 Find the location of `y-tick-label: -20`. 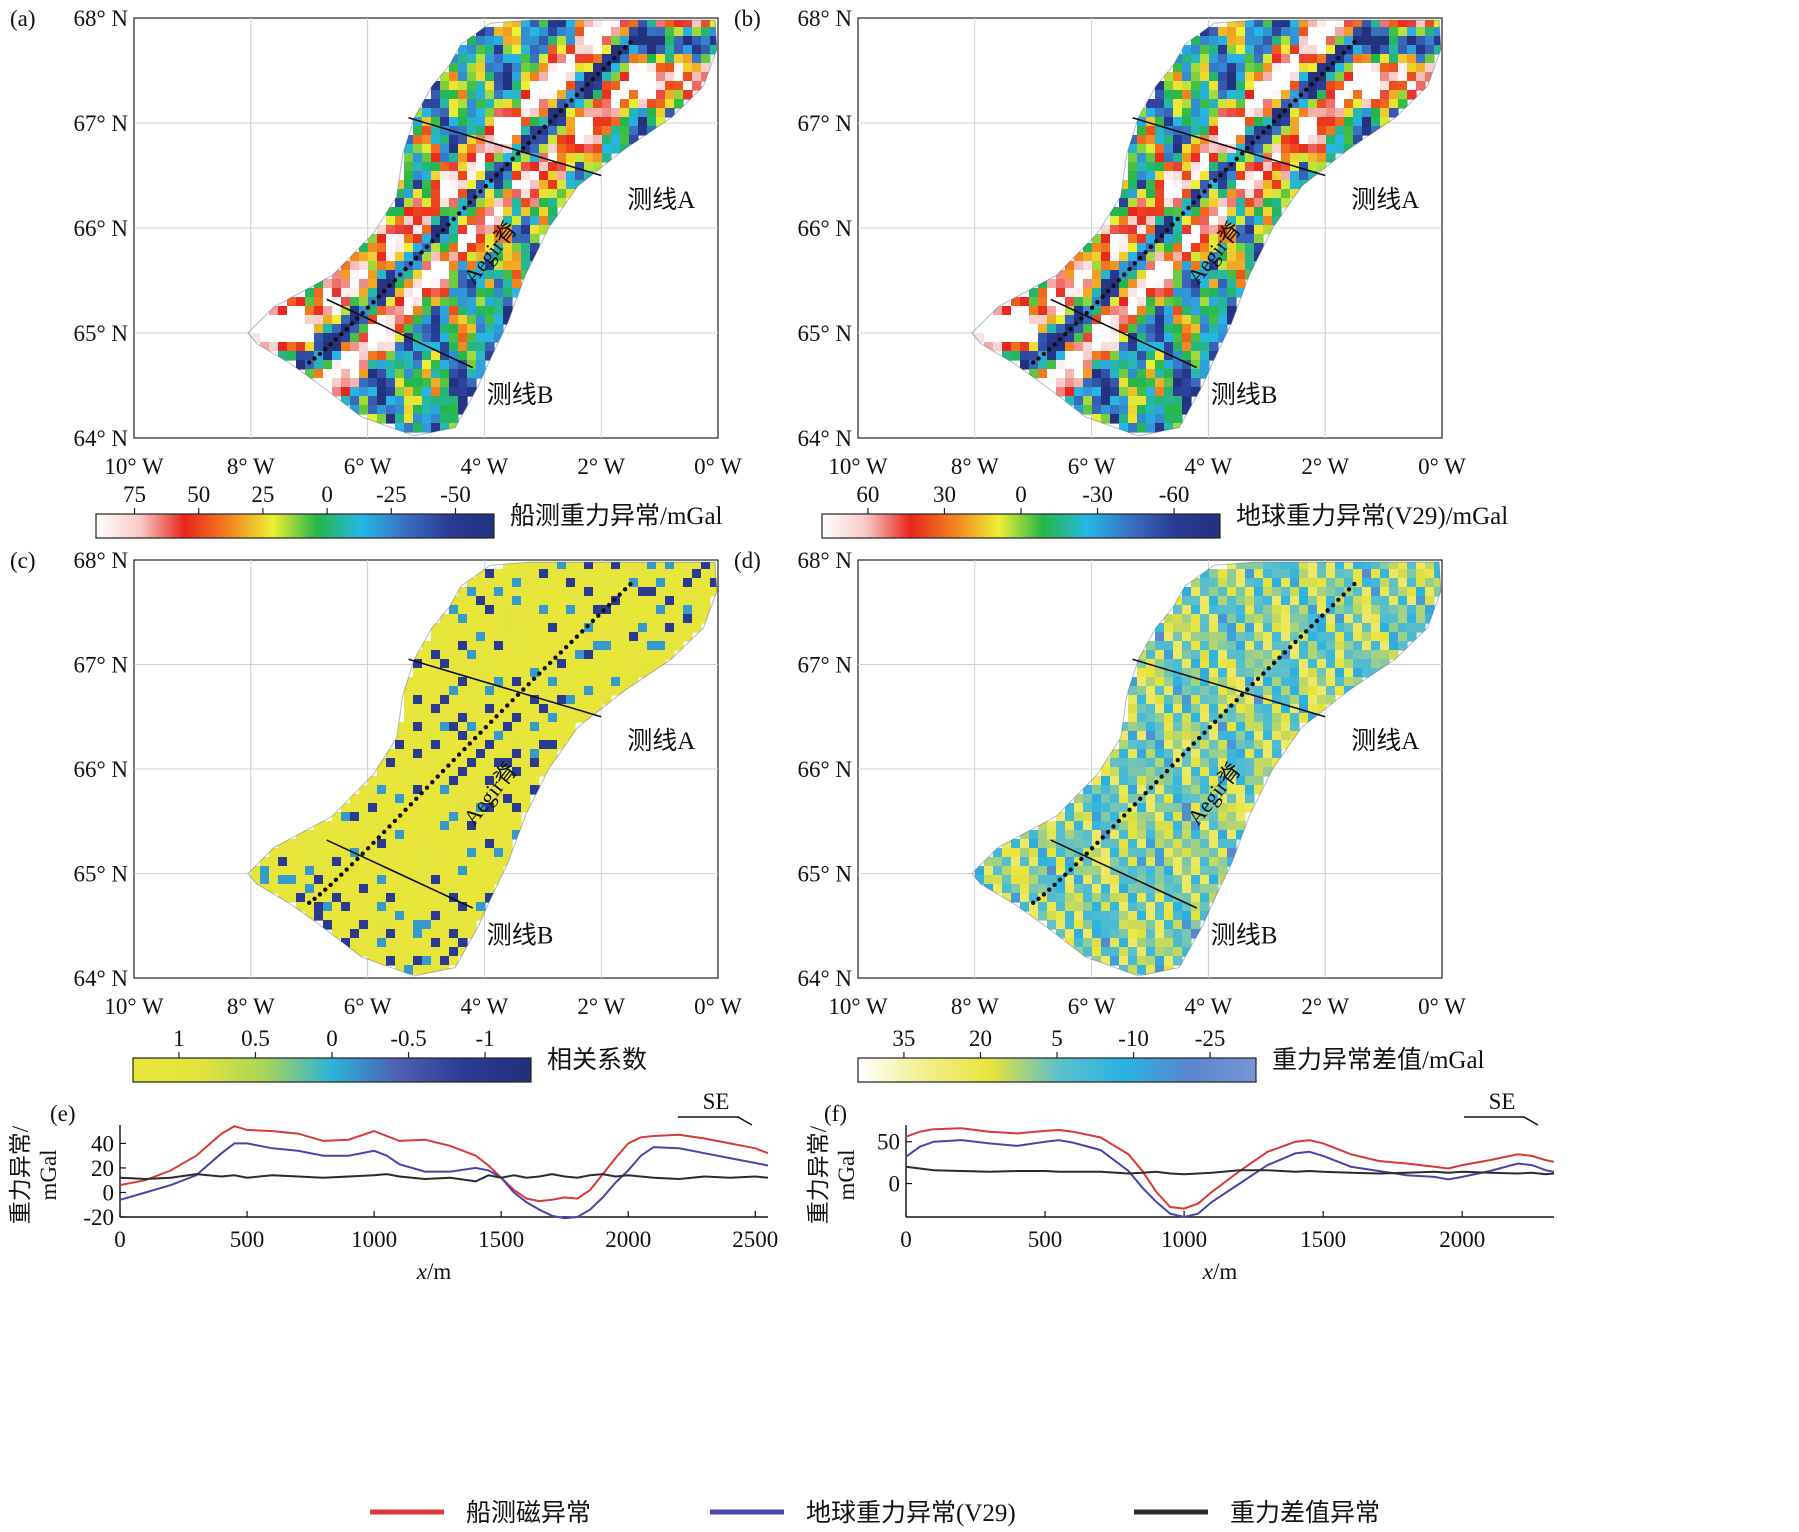

y-tick-label: -20 is located at coordinates (98, 1217).